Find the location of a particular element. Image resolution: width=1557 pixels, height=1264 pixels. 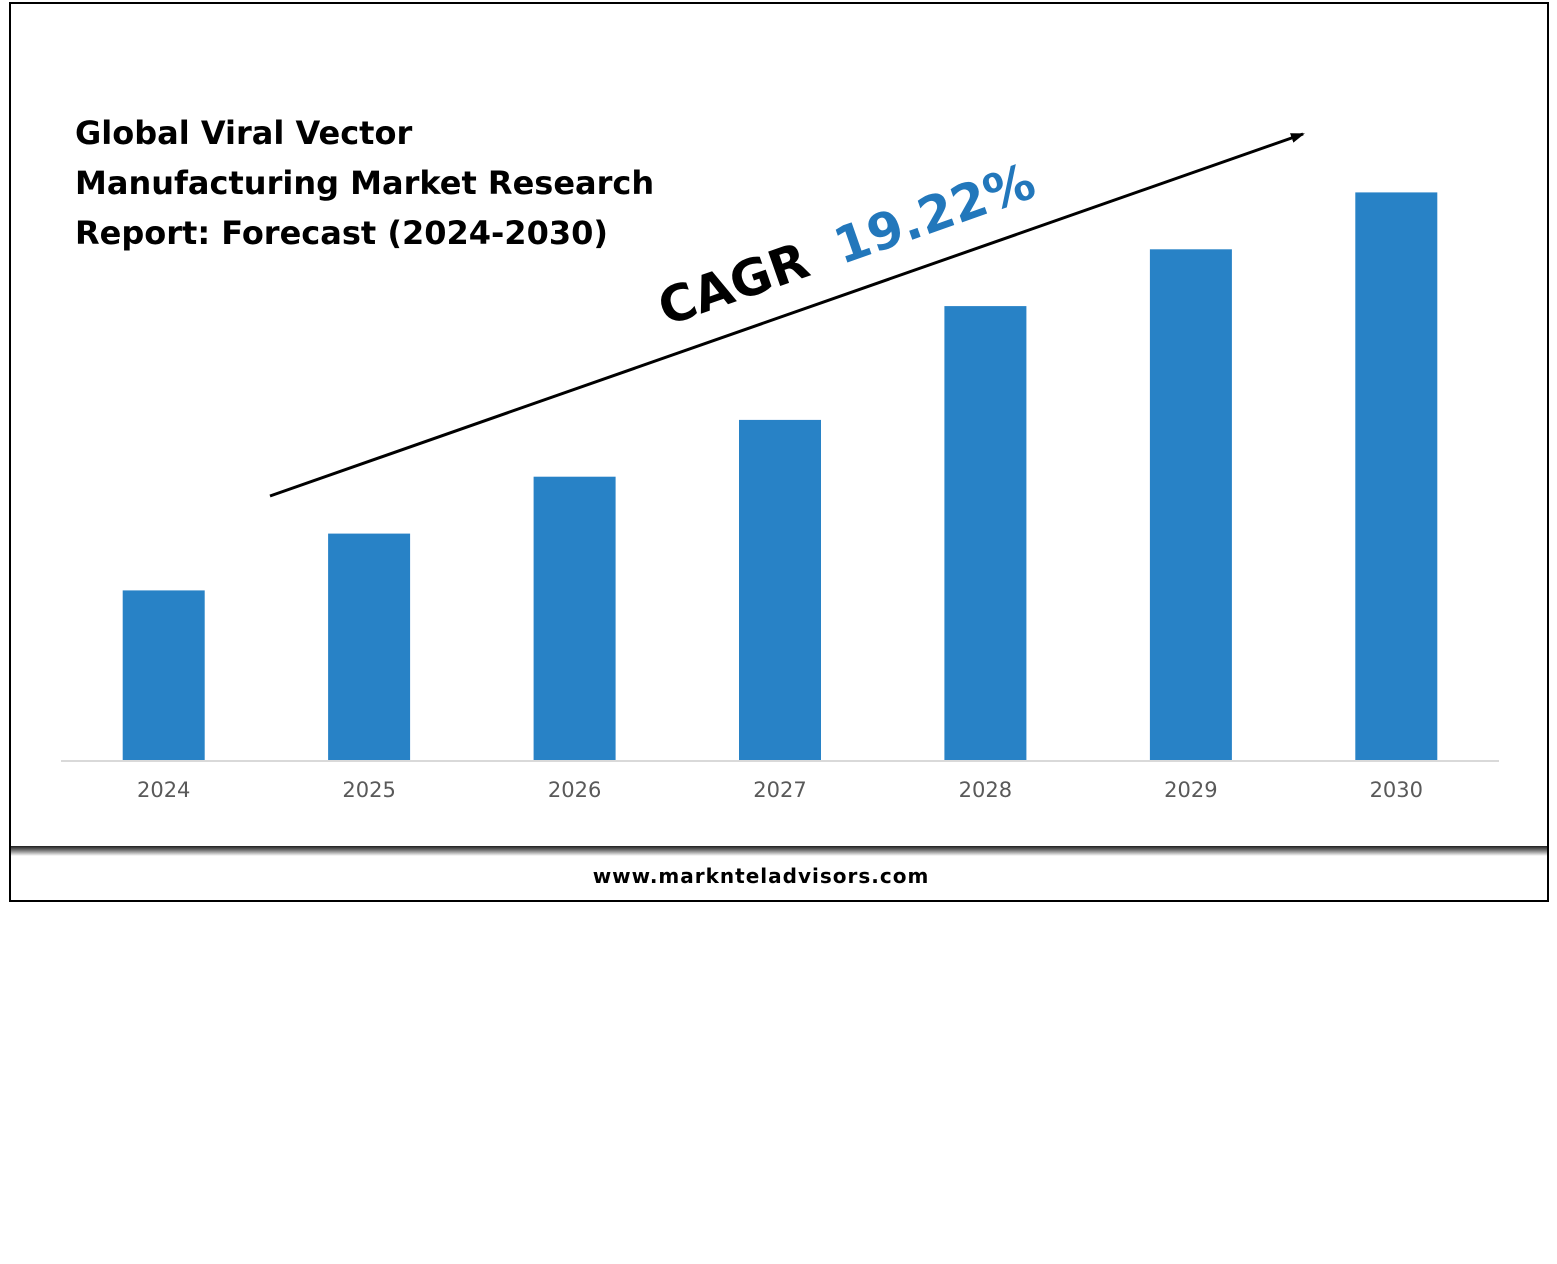

x-tick-label-2025: 2025 is located at coordinates (368, 790).